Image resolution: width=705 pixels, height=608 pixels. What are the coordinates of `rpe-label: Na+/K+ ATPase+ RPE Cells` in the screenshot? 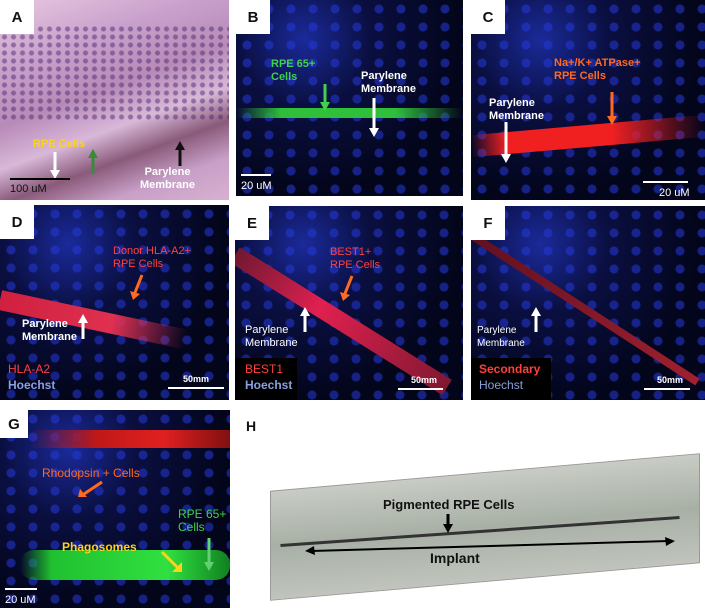 It's located at (597, 69).